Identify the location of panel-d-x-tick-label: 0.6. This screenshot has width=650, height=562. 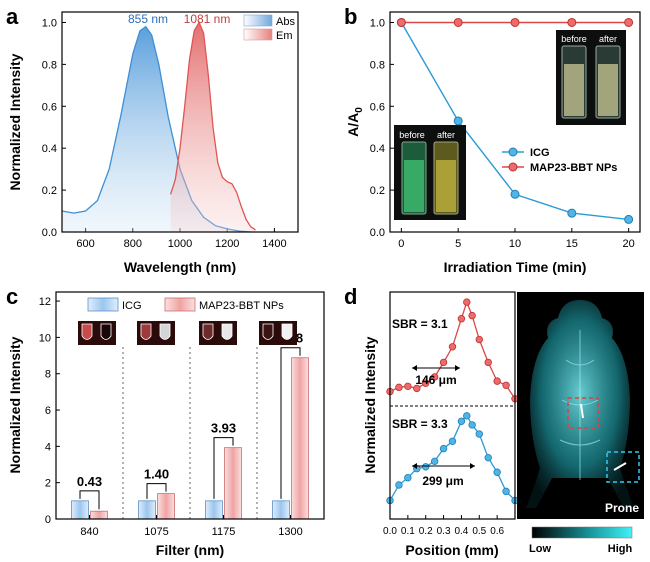
(497, 531).